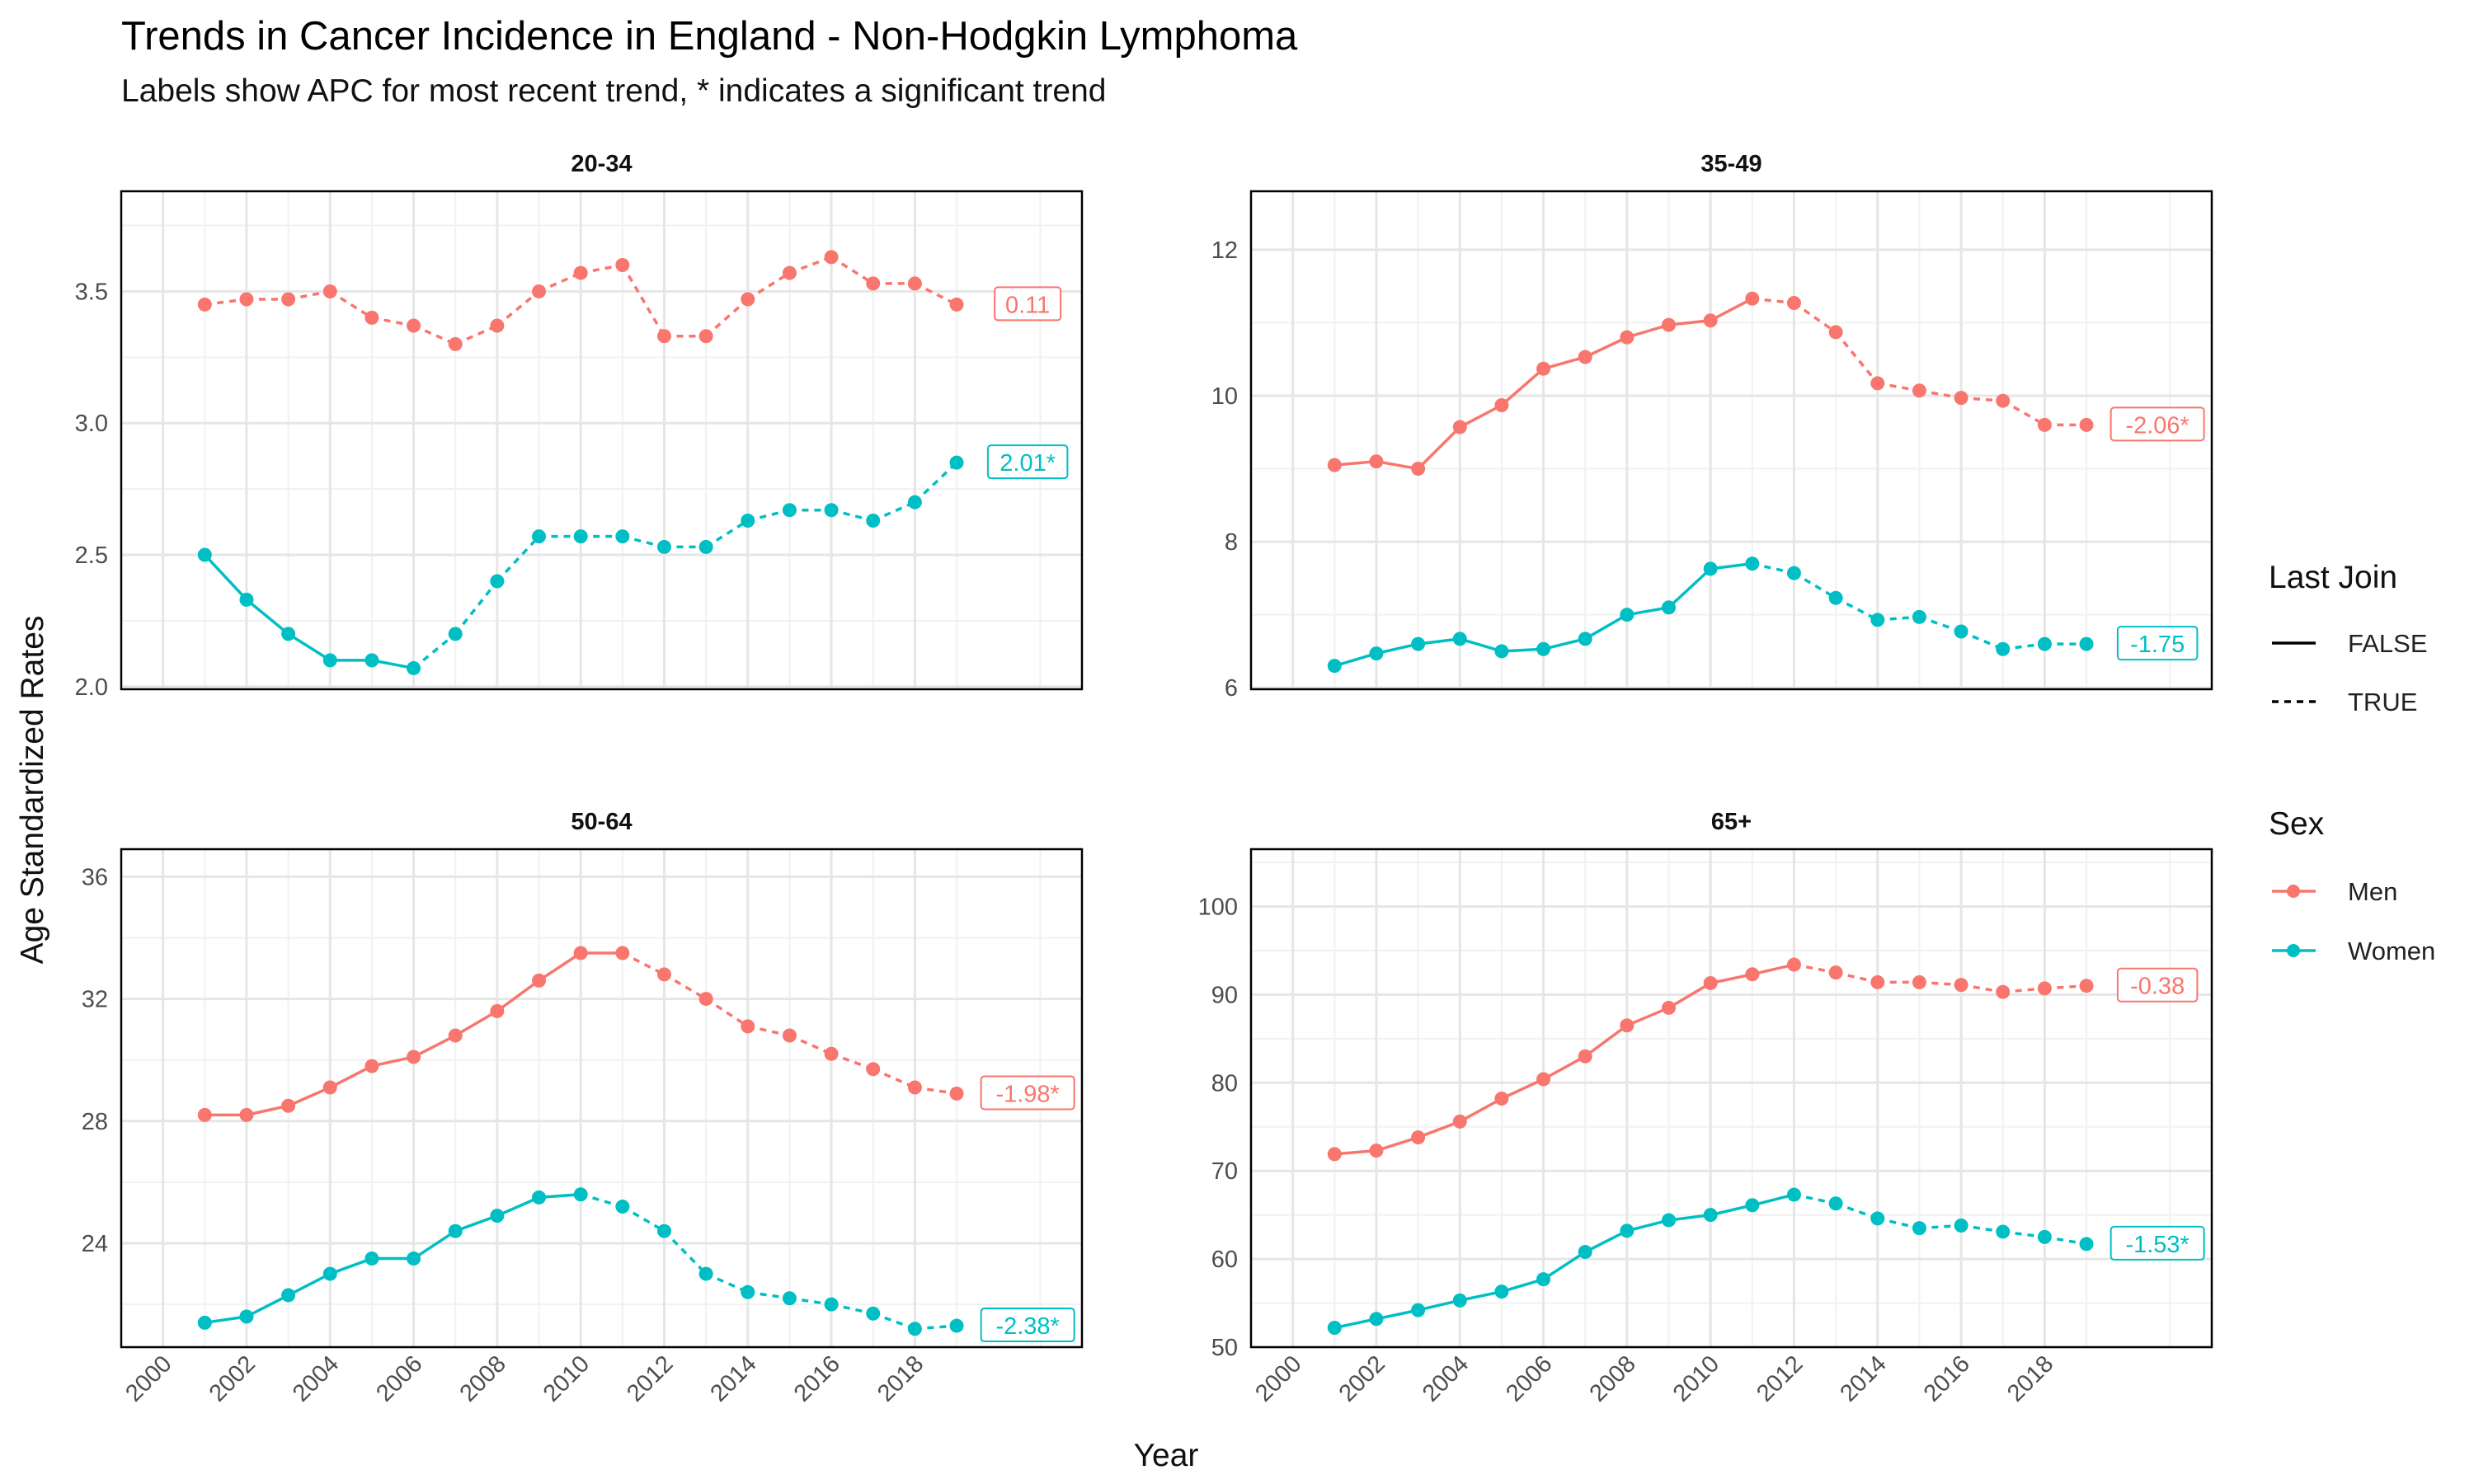  I want to click on y-tick-label: 80, so click(1224, 1083).